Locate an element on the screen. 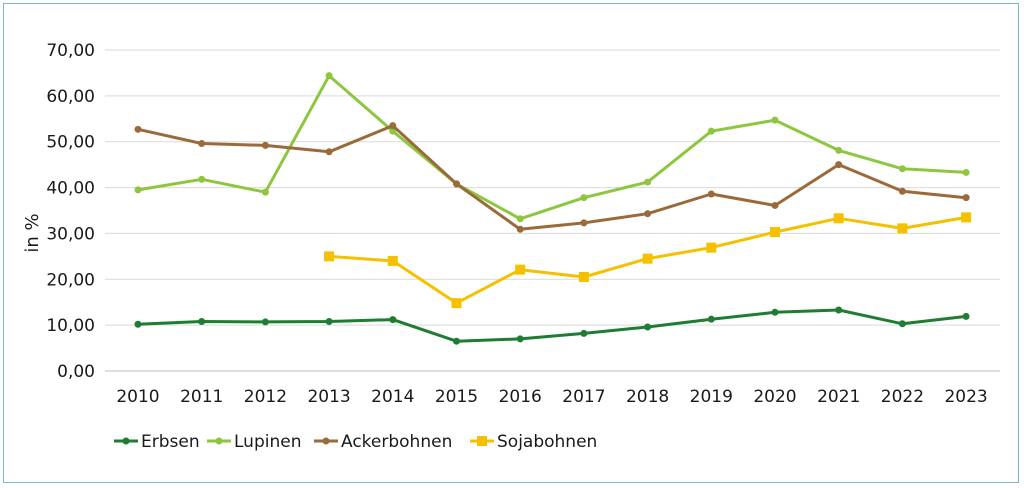 The width and height of the screenshot is (1024, 488). legend-label: Ackerbohnen is located at coordinates (396, 442).